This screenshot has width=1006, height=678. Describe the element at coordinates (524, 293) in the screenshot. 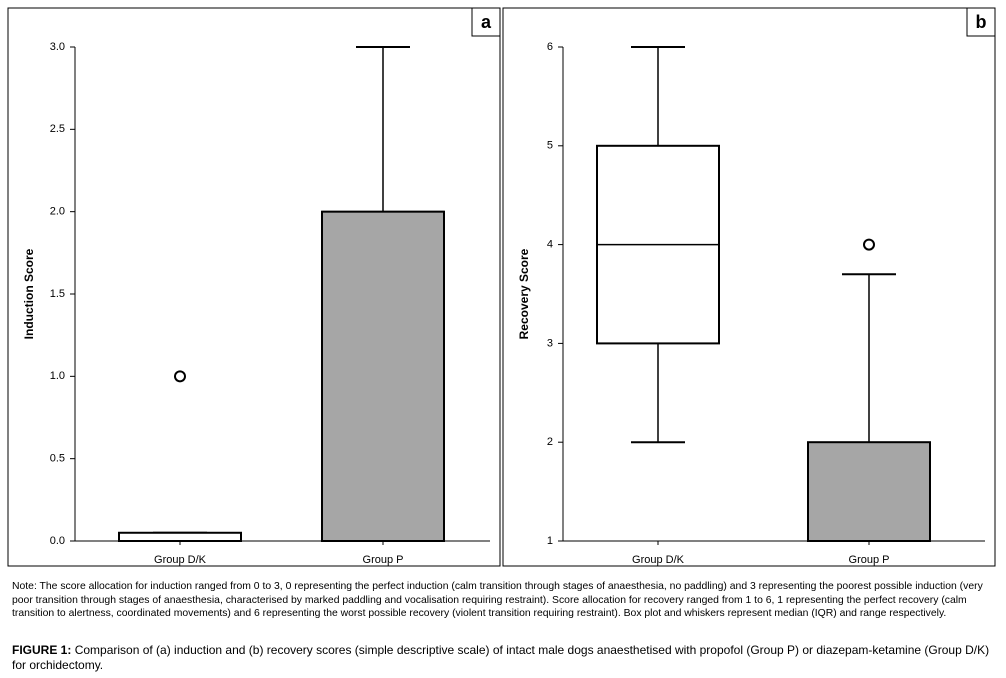

I see `y-axis-label: Recovery Score` at that location.